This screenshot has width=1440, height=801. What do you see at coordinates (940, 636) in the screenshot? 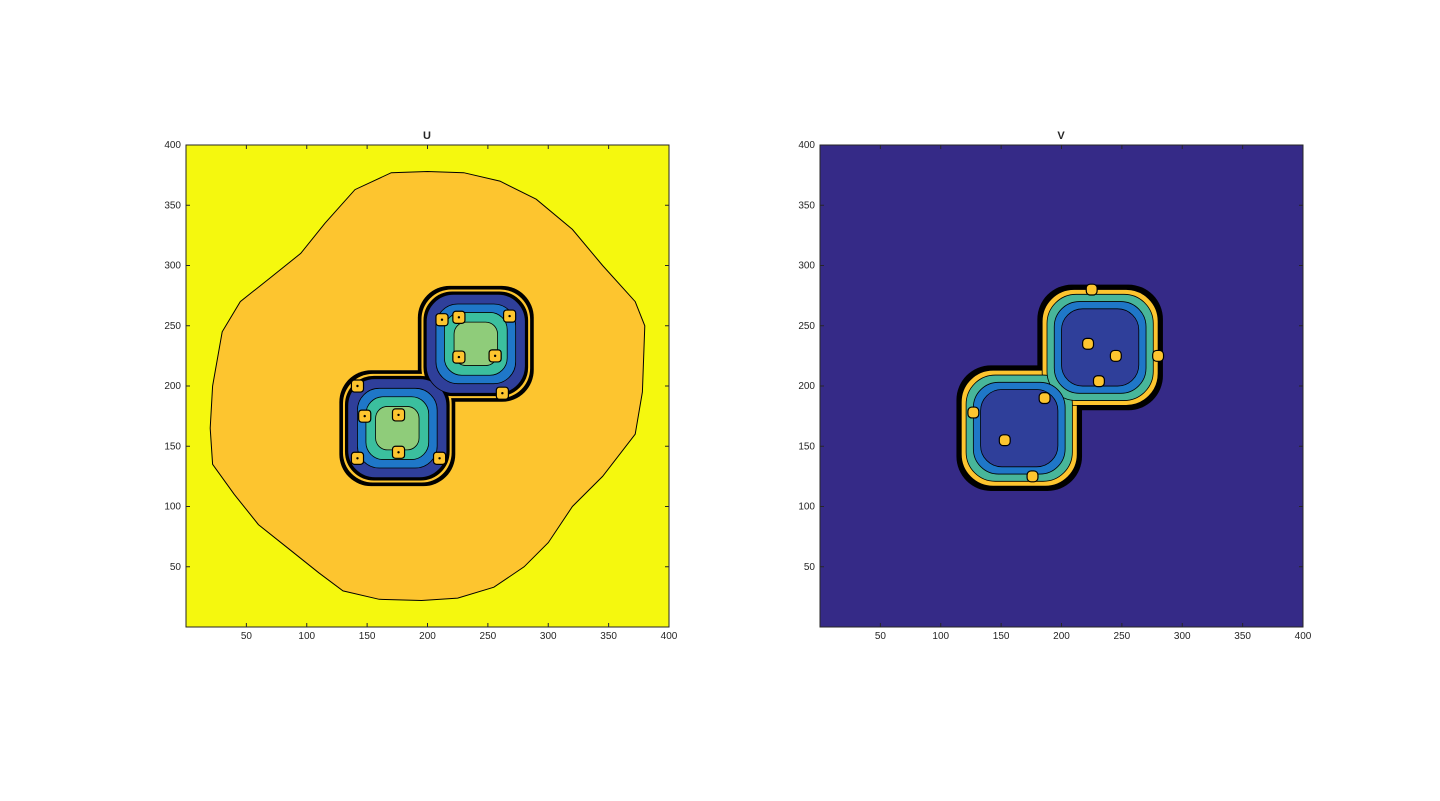
I see `v-x-tick-label: 100` at bounding box center [940, 636].